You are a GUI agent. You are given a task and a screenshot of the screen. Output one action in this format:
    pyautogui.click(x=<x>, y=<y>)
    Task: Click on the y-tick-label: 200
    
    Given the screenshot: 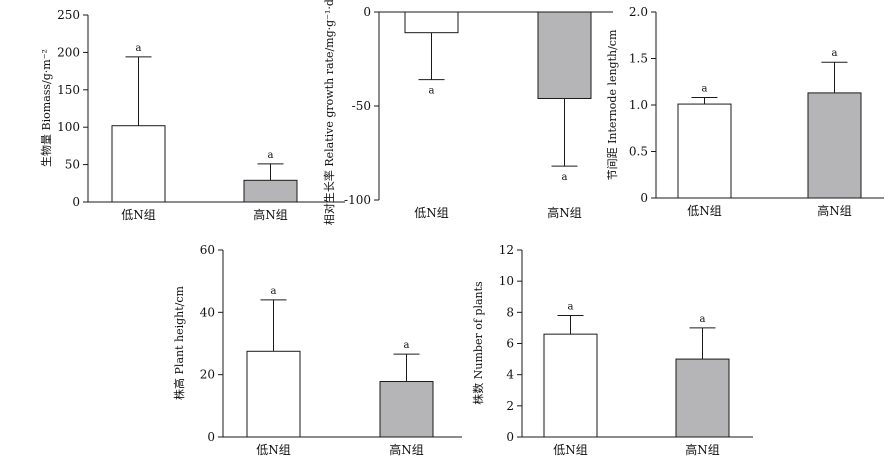 What is the action you would take?
    pyautogui.click(x=68, y=52)
    